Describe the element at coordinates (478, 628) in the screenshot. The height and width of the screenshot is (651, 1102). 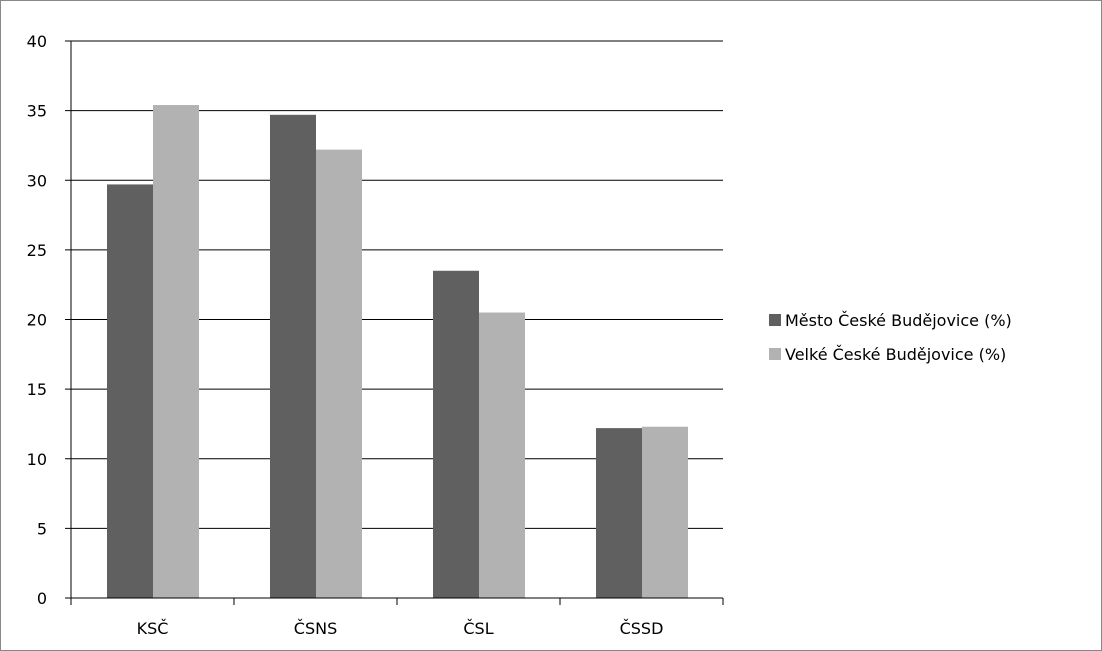
I see `x-tick-label-ČSL: ČSL` at that location.